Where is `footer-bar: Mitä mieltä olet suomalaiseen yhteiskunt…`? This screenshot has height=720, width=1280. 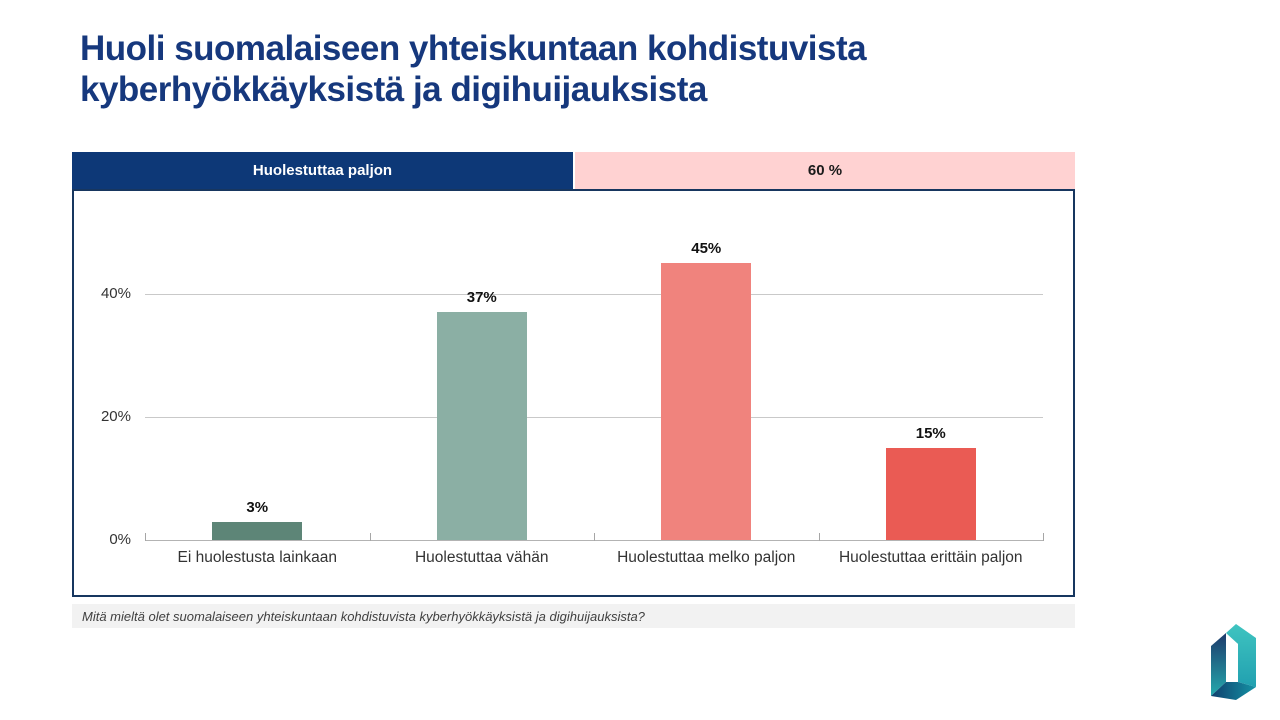
footer-bar: Mitä mieltä olet suomalaiseen yhteiskunt… is located at coordinates (573, 616).